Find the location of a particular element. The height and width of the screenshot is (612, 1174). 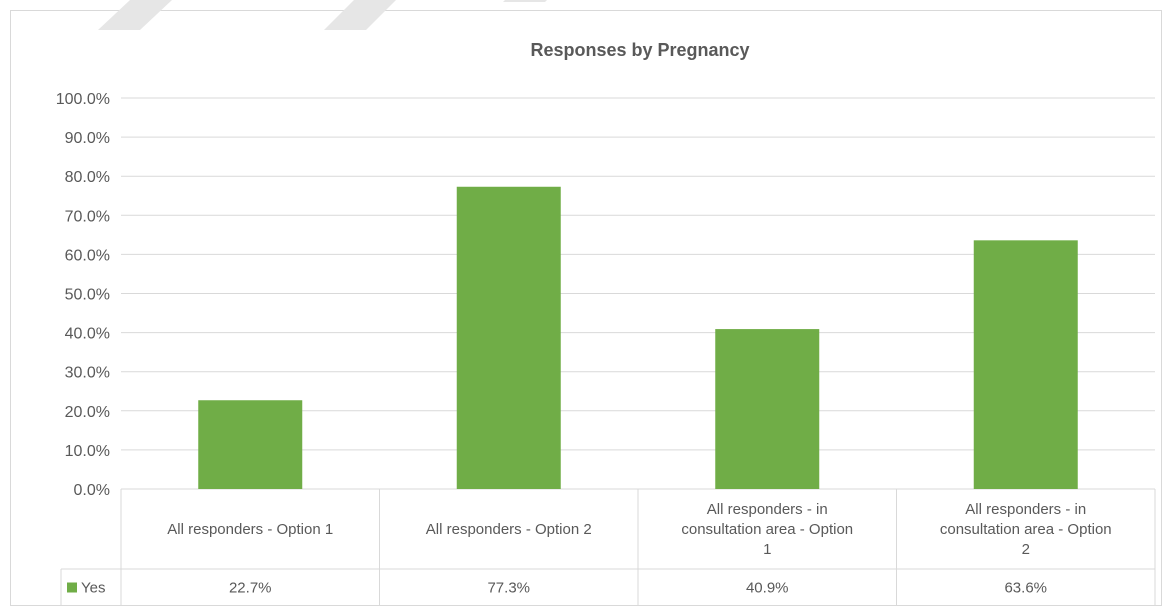

category-label: 1 is located at coordinates (767, 549).